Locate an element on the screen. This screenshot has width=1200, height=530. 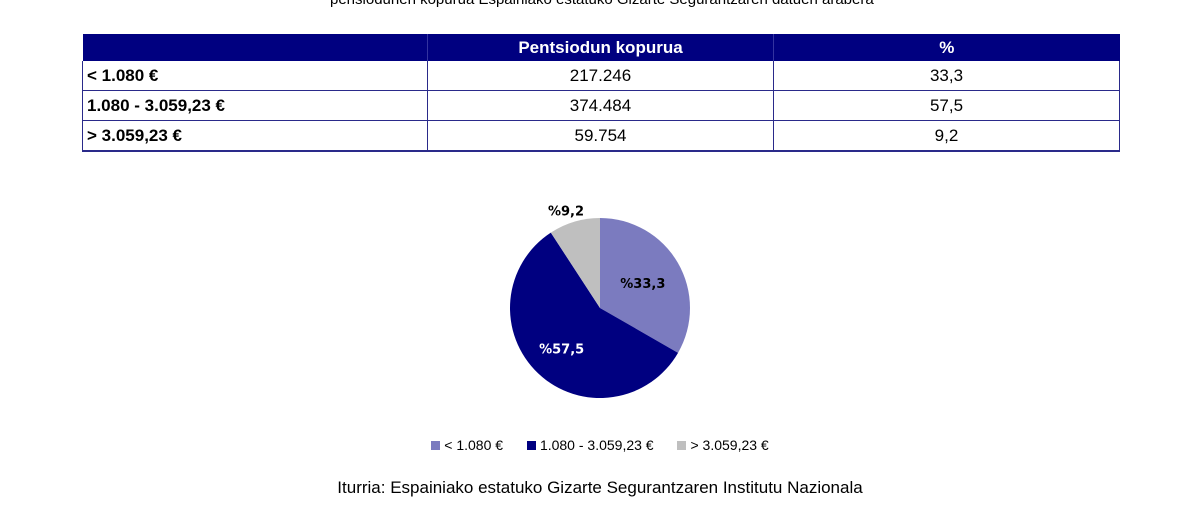
row-count: 217.246 is located at coordinates (600, 76).